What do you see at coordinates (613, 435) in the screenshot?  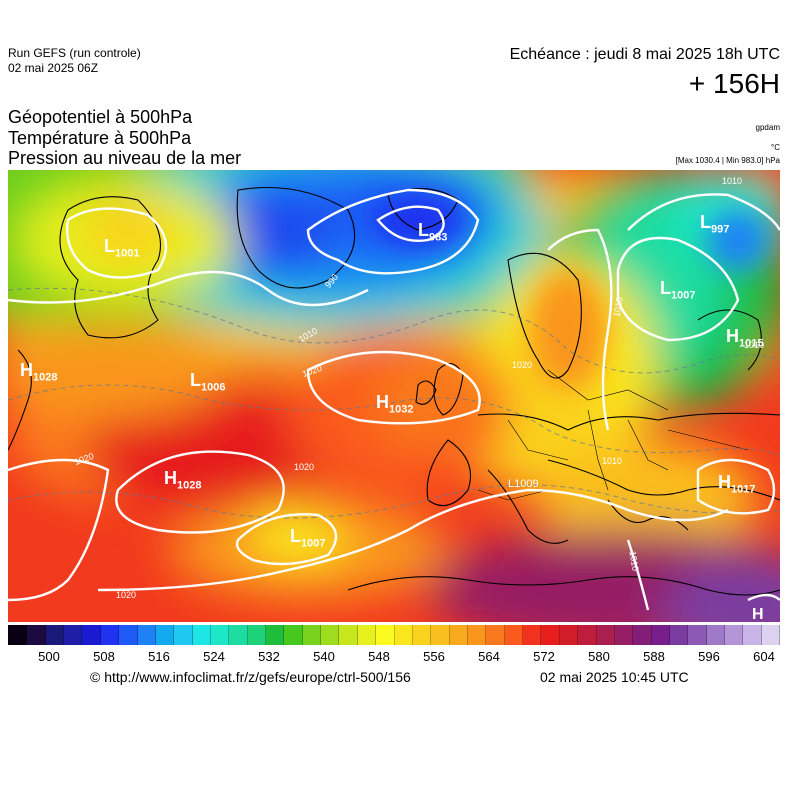 I see `borders` at bounding box center [613, 435].